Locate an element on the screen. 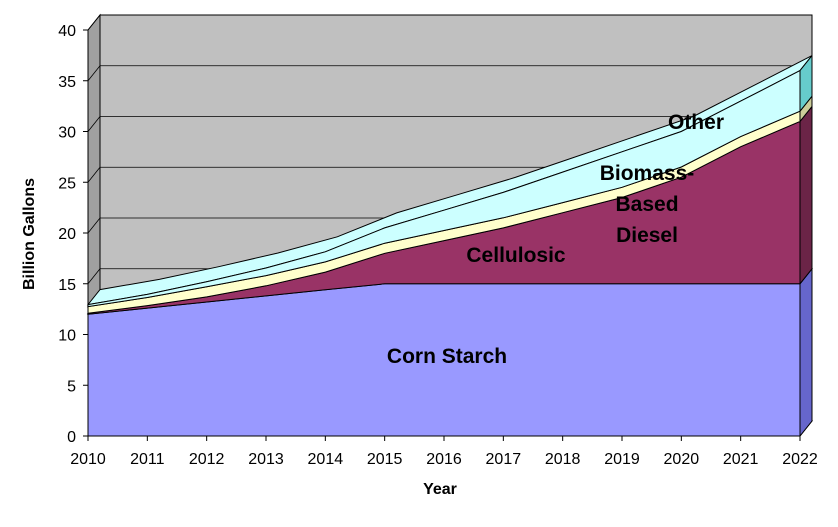 This screenshot has width=838, height=527. y-tick-label: 35 is located at coordinates (67, 82).